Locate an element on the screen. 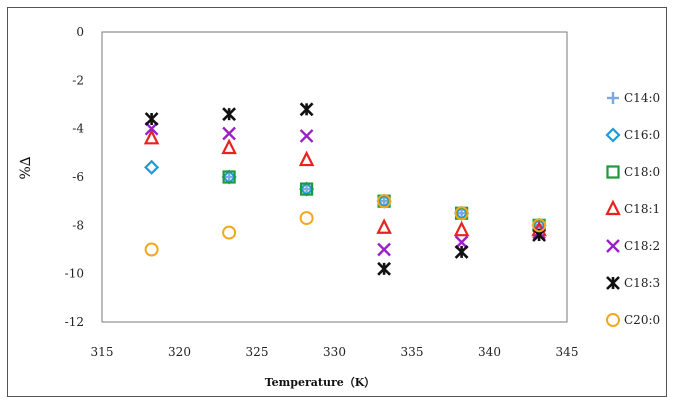  x-tick-label: 345 is located at coordinates (567, 352).